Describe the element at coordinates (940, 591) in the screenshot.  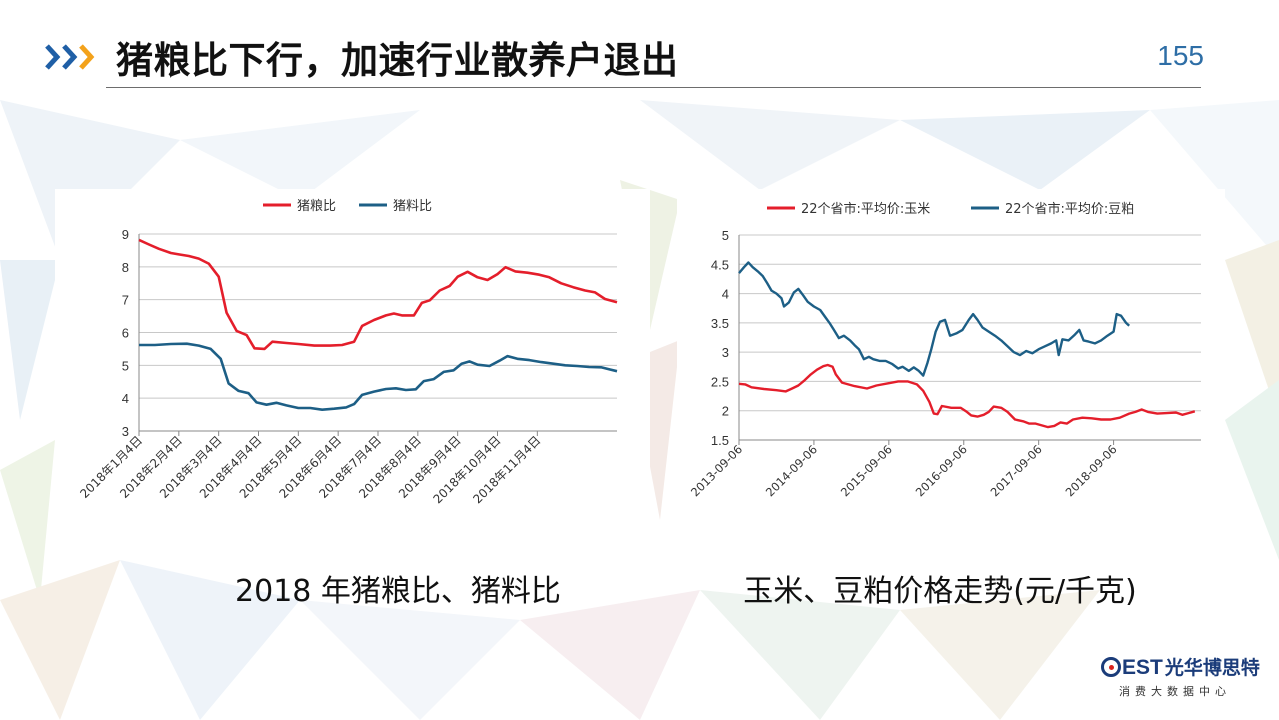
I see `chart-caption-right: 玉米、豆粕价格走势(元/千克)` at that location.